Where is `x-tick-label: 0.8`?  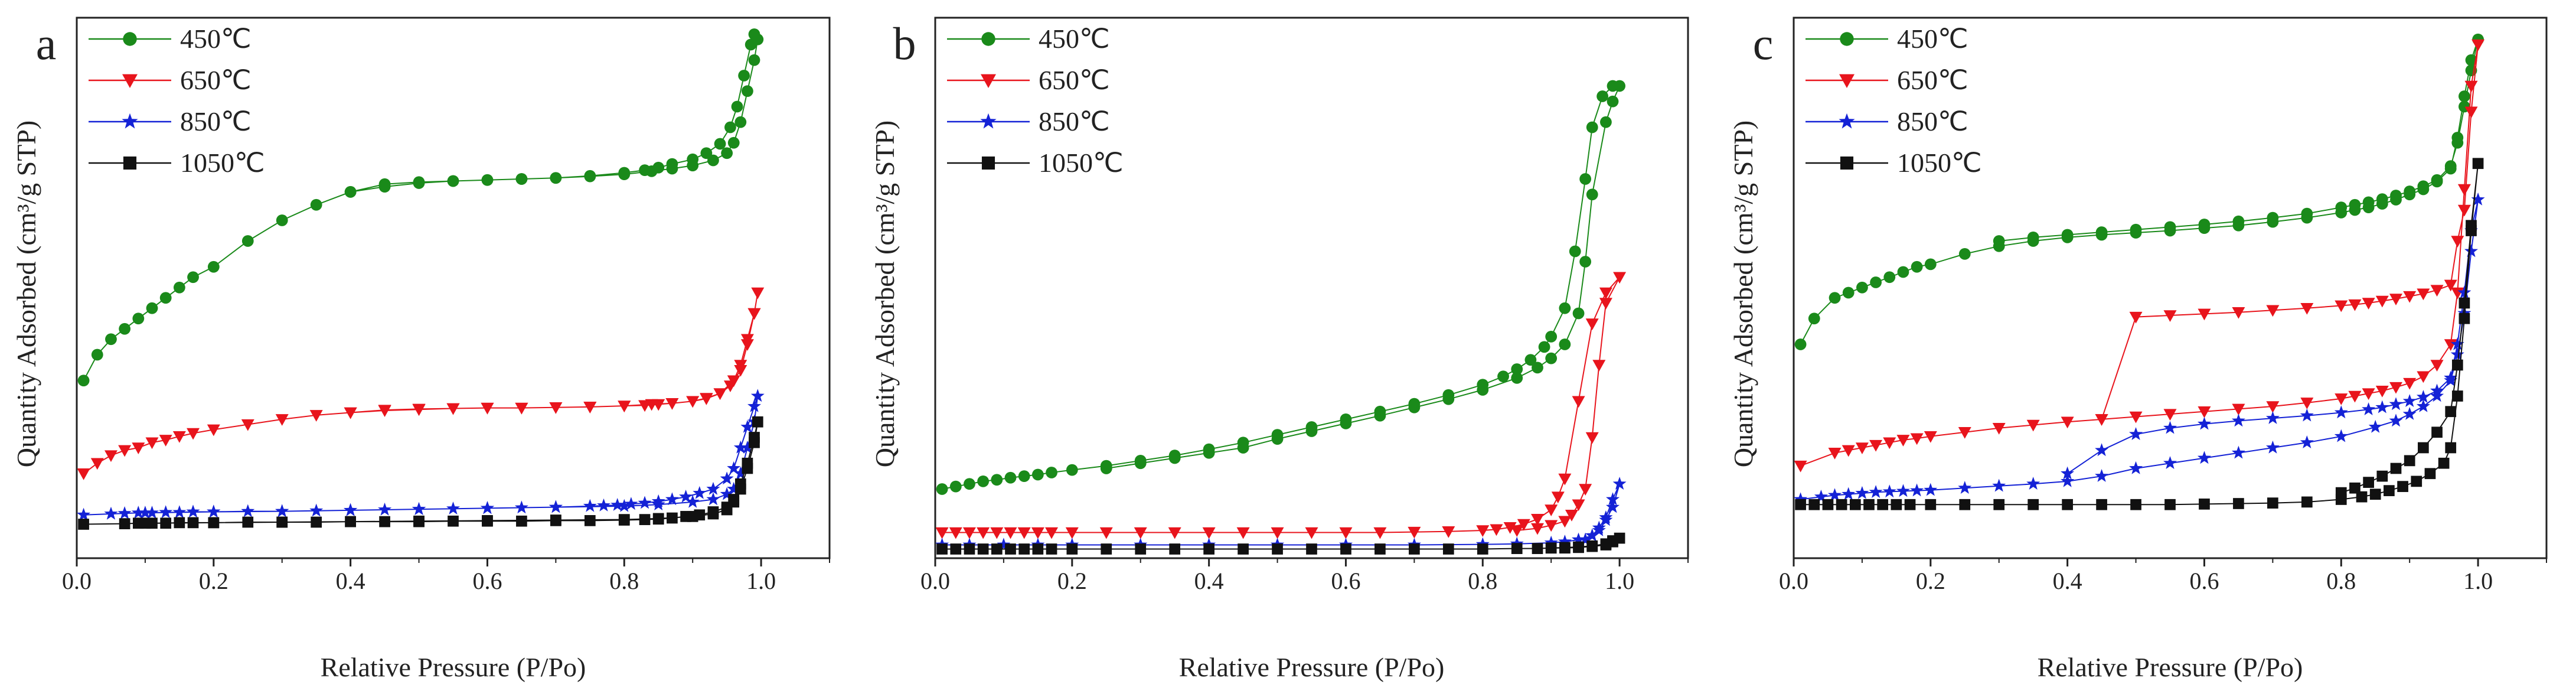
x-tick-label: 0.8 is located at coordinates (1482, 581).